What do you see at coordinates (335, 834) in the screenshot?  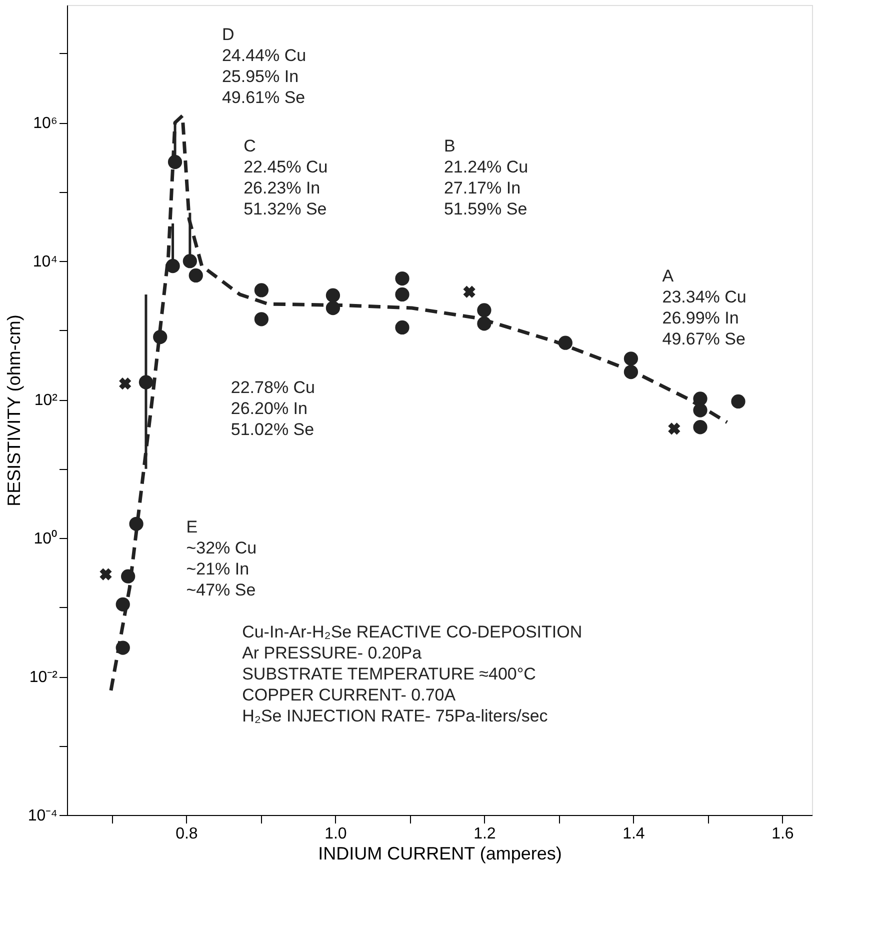 I see `x-tick-label: 1.0` at bounding box center [335, 834].